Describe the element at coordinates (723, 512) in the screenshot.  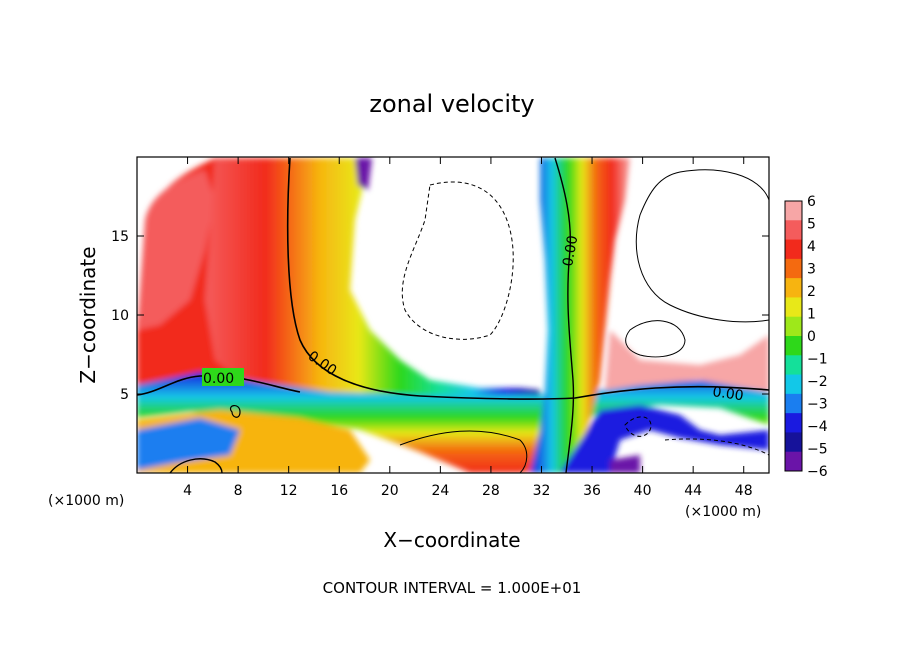
I see `x-axis-unit-right: (×1000 m)` at that location.